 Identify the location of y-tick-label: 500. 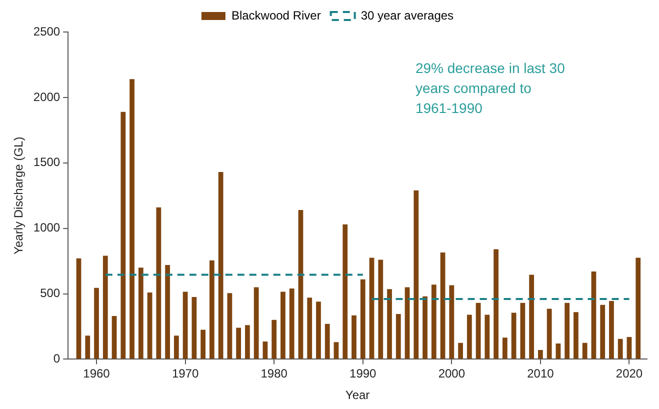
(50, 293).